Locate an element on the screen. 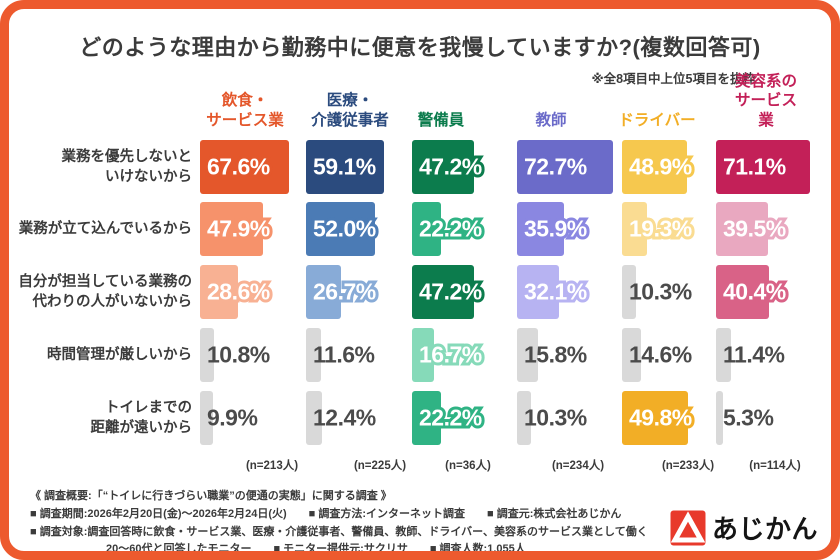 This screenshot has height=560, width=840. bar-cell: 47.2% 47.2% is located at coordinates (462, 292).